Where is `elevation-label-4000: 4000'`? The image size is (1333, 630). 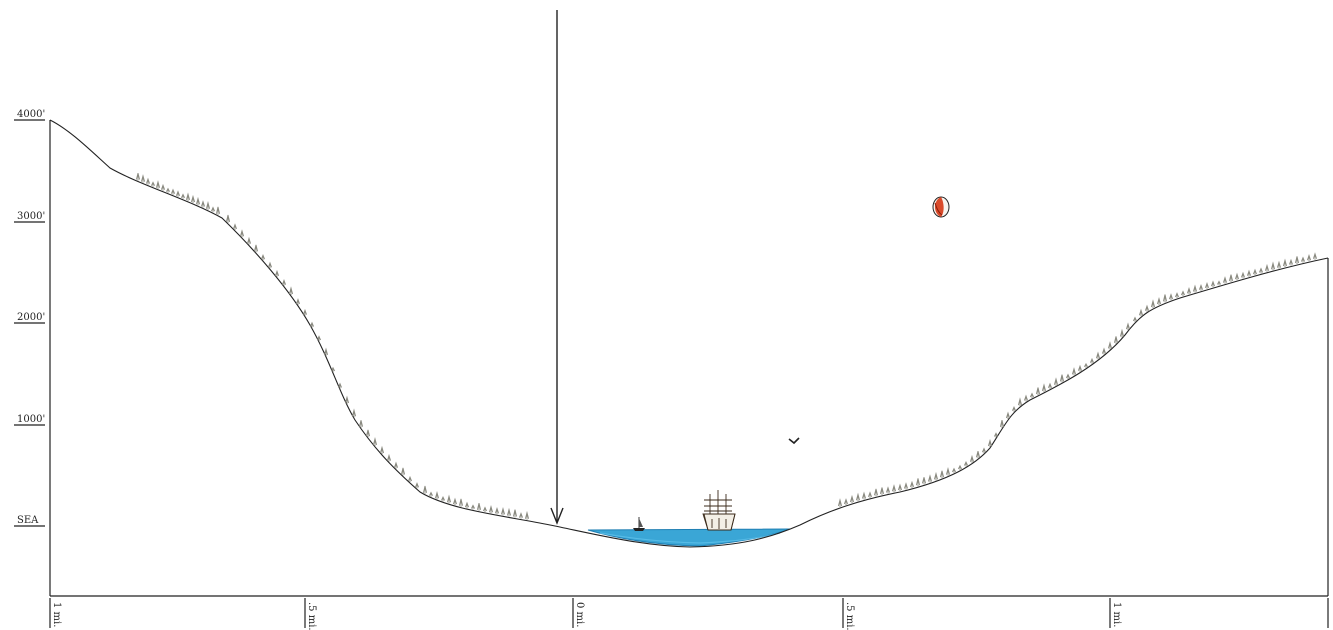 elevation-label-4000: 4000' is located at coordinates (31, 114).